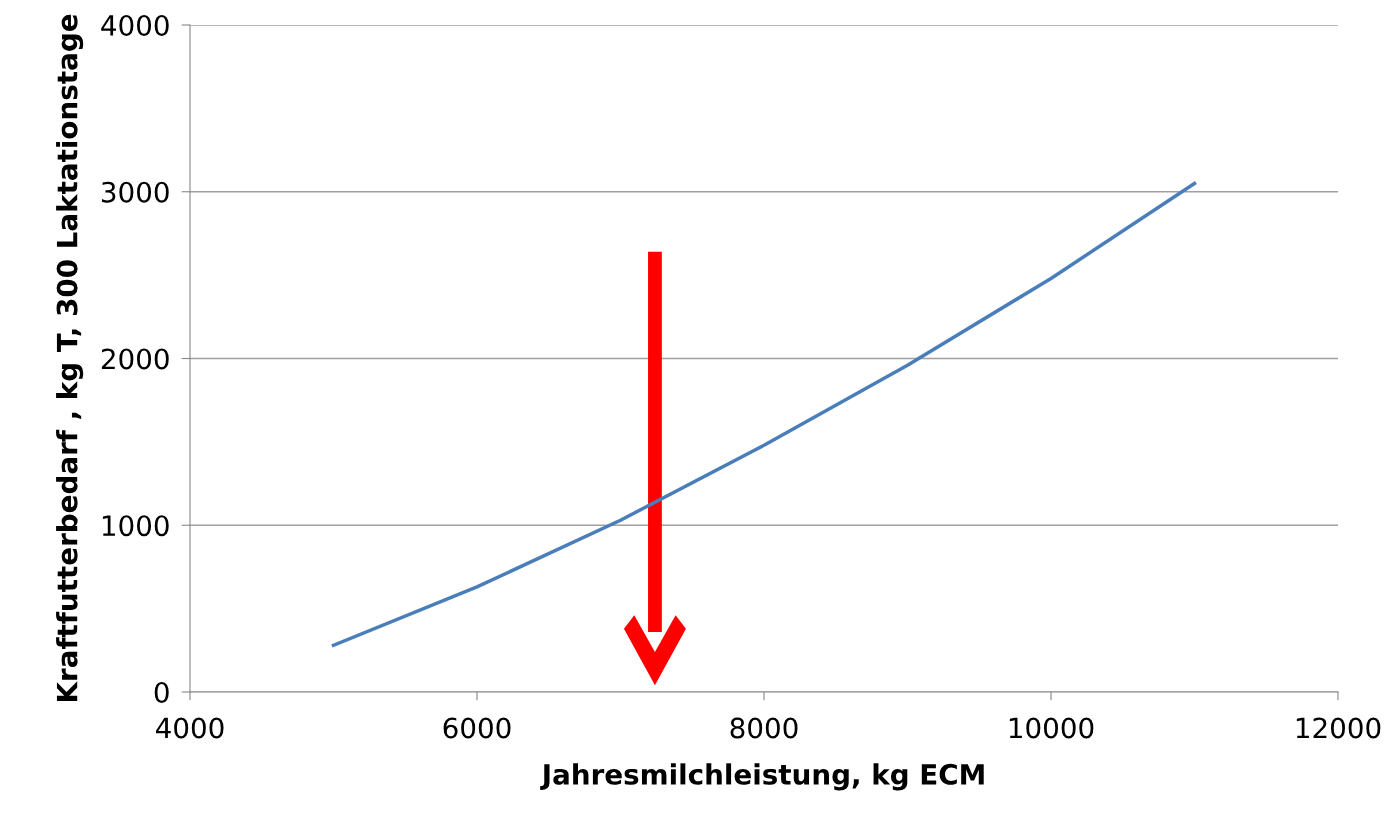 This screenshot has width=1398, height=816. What do you see at coordinates (135, 192) in the screenshot?
I see `y-tick-label: 3000` at bounding box center [135, 192].